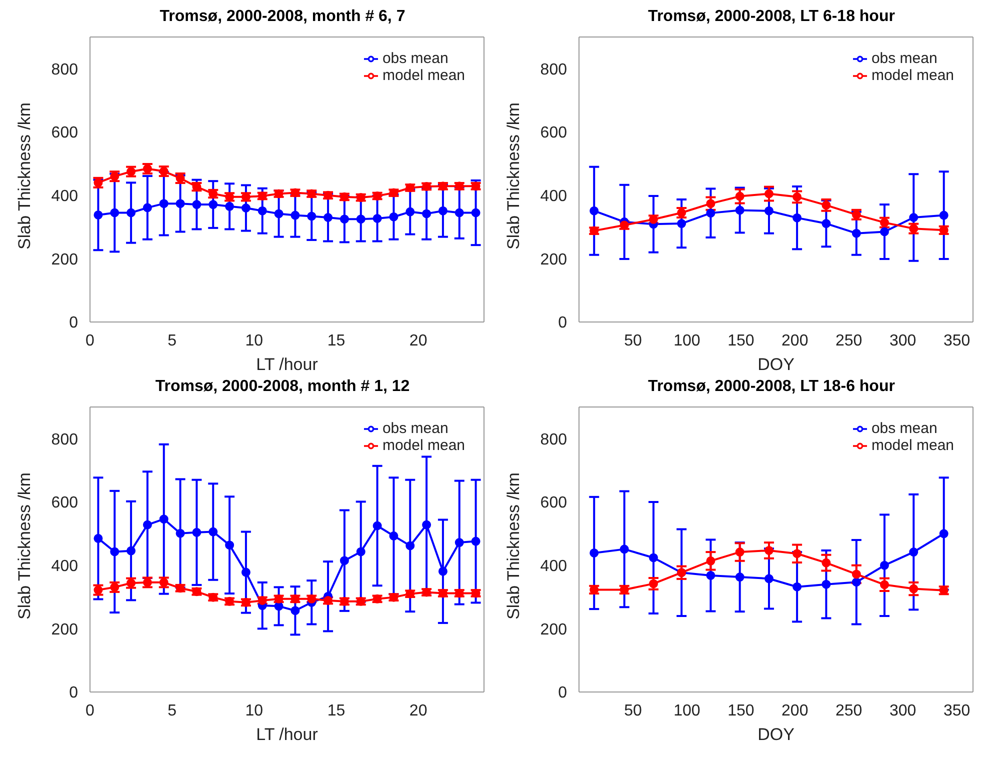  I want to click on chart-title: Tromsø, 2000-2008, LT 18-6 hour, so click(771, 387).